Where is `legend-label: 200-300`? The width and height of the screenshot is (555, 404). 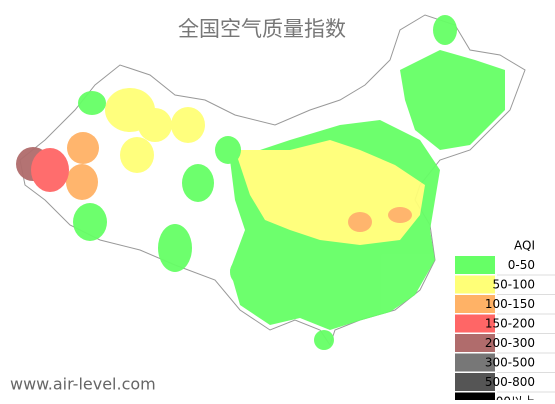 legend-label: 200-300 is located at coordinates (510, 343).